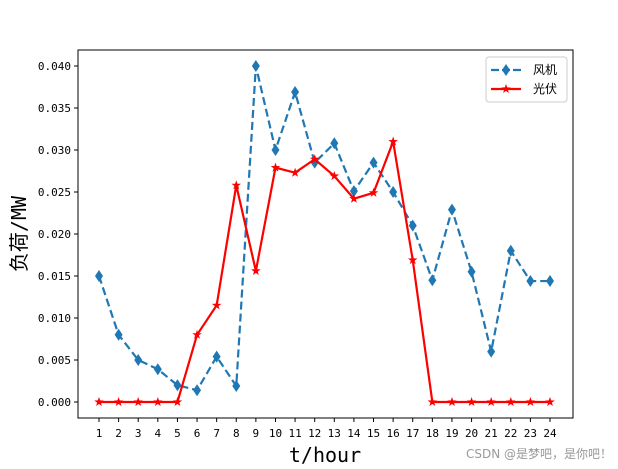  Describe the element at coordinates (54, 318) in the screenshot. I see `y-tick-label: 0.010` at that location.